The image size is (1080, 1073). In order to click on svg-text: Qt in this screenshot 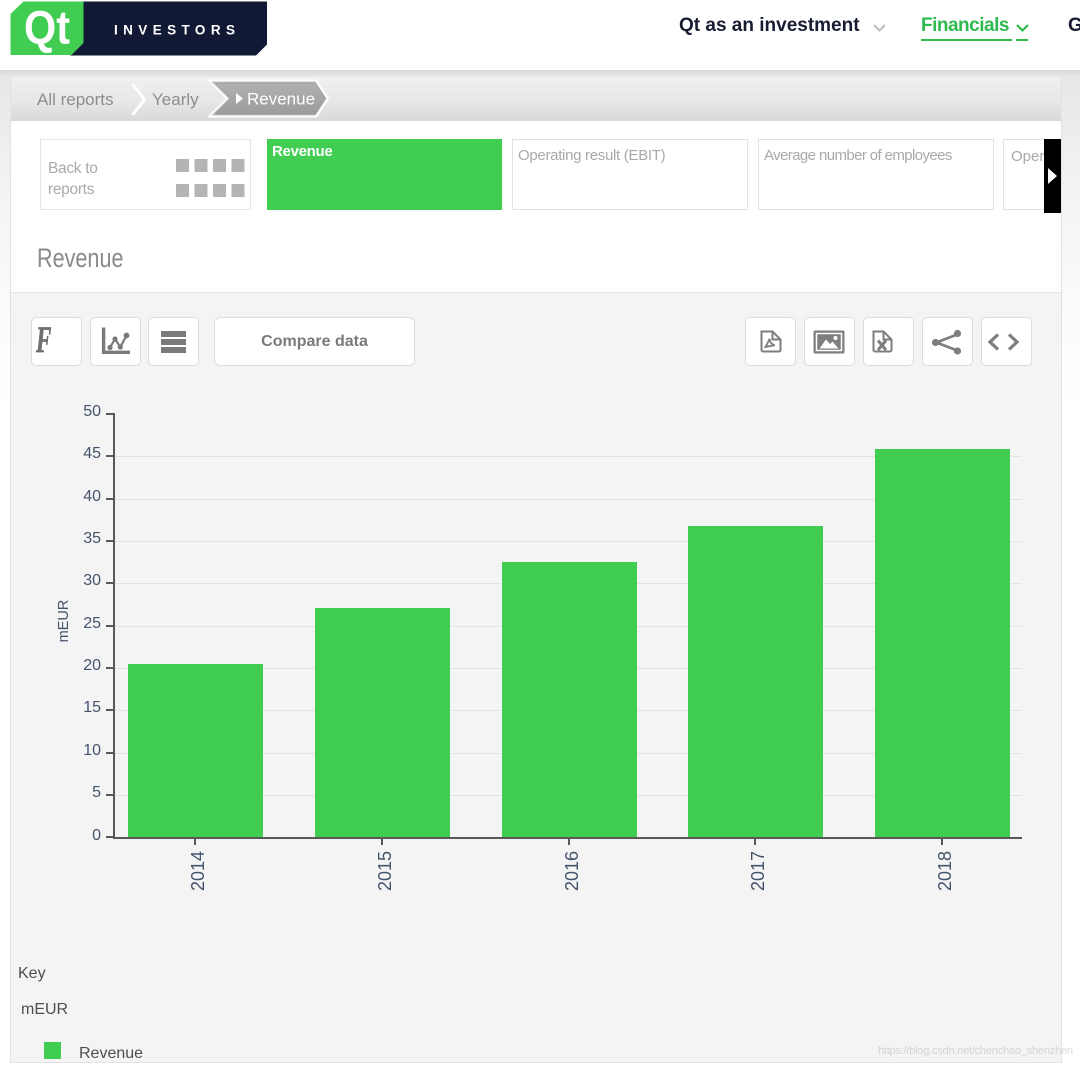, I will do `click(47, 27)`.